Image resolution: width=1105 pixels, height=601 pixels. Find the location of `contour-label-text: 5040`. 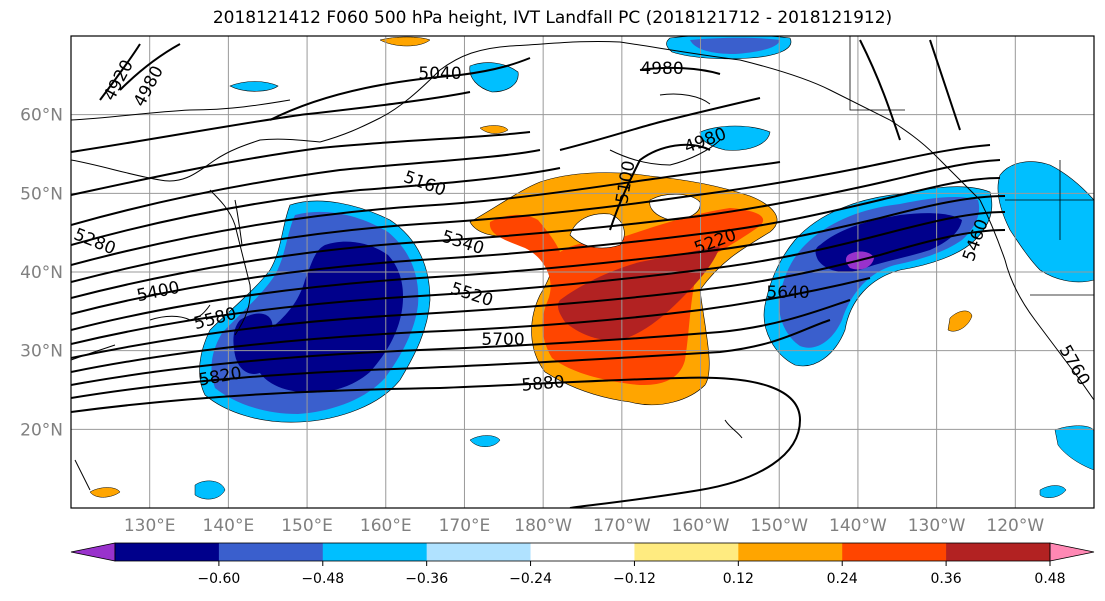

contour-label-text: 5040 is located at coordinates (439, 74).